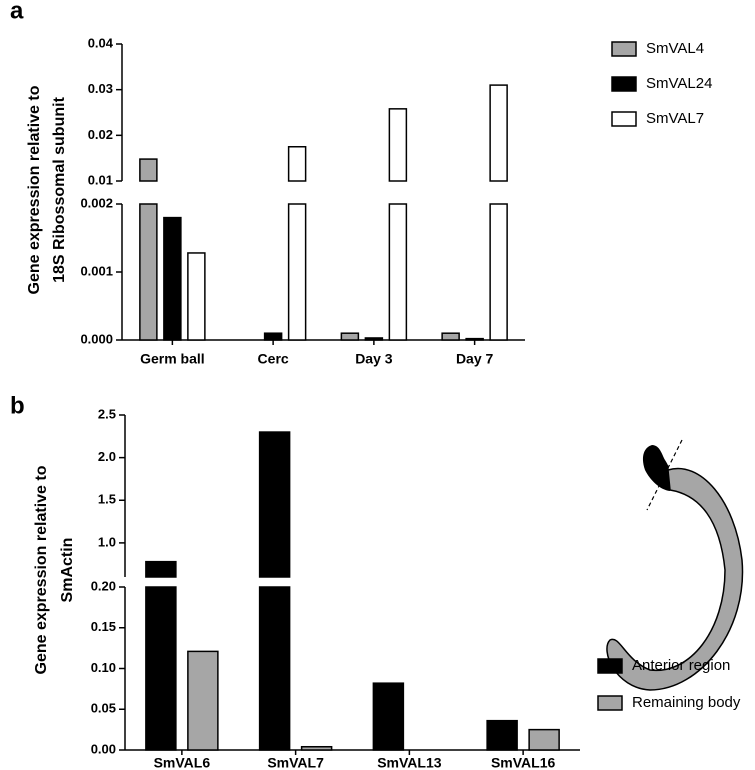  Describe the element at coordinates (686, 702) in the screenshot. I see `legend-label: Remaining body` at that location.